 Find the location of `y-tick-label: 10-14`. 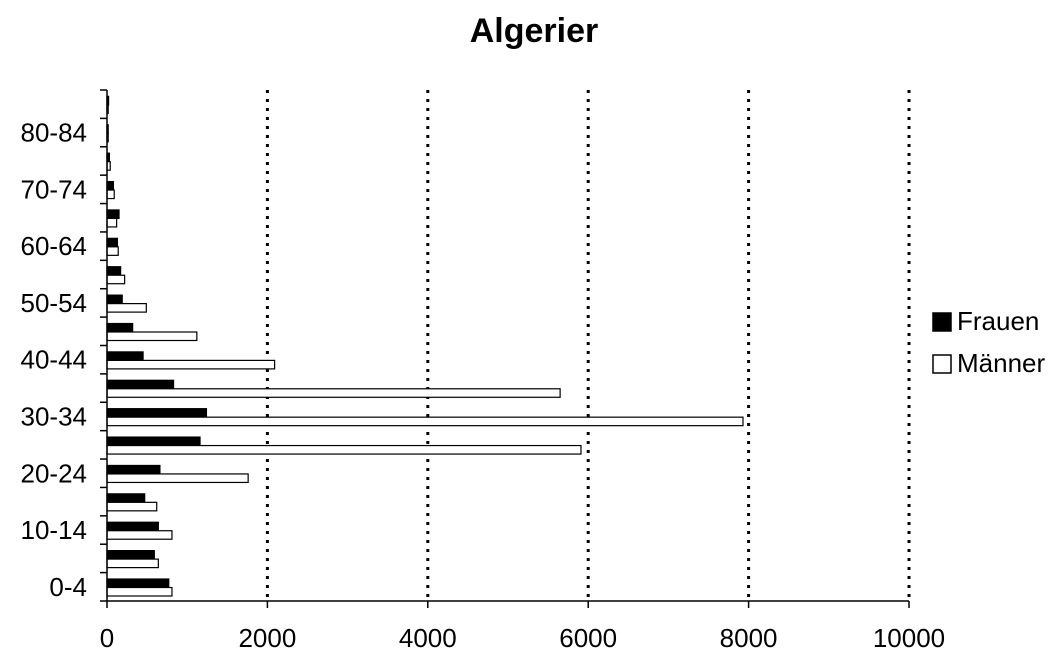

y-tick-label: 10-14 is located at coordinates (54, 530).